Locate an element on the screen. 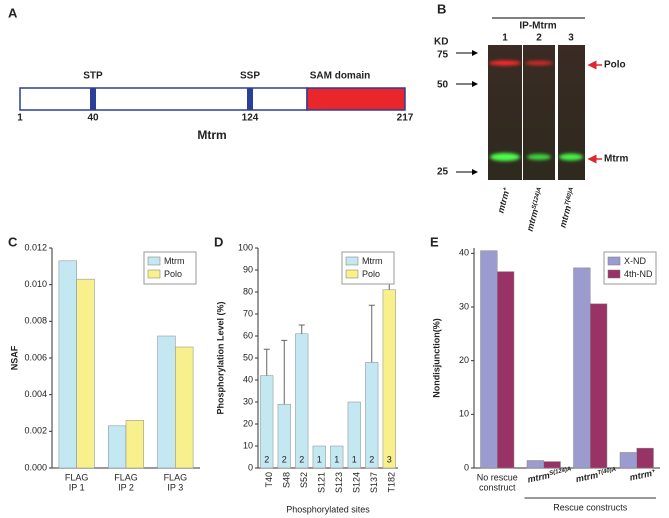 Image resolution: width=669 pixels, height=518 pixels. x-tick-label: S137 is located at coordinates (374, 482).